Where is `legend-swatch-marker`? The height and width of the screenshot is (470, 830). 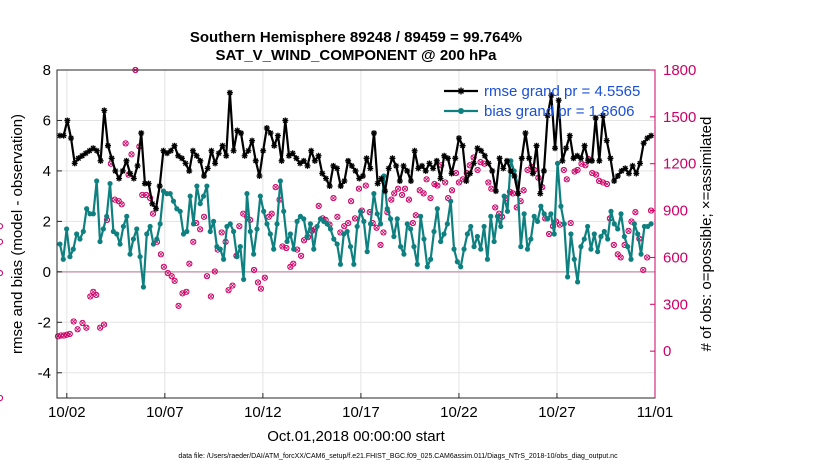 legend-swatch-marker is located at coordinates (461, 91).